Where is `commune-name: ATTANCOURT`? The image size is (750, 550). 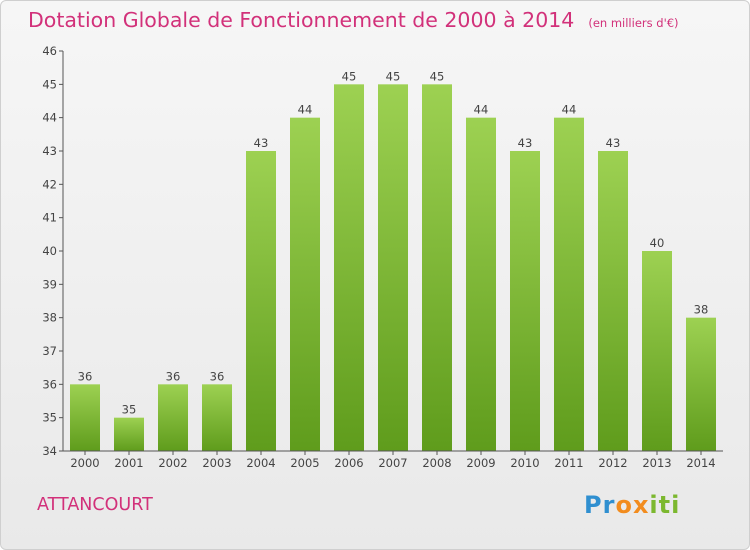 commune-name: ATTANCOURT is located at coordinates (95, 505).